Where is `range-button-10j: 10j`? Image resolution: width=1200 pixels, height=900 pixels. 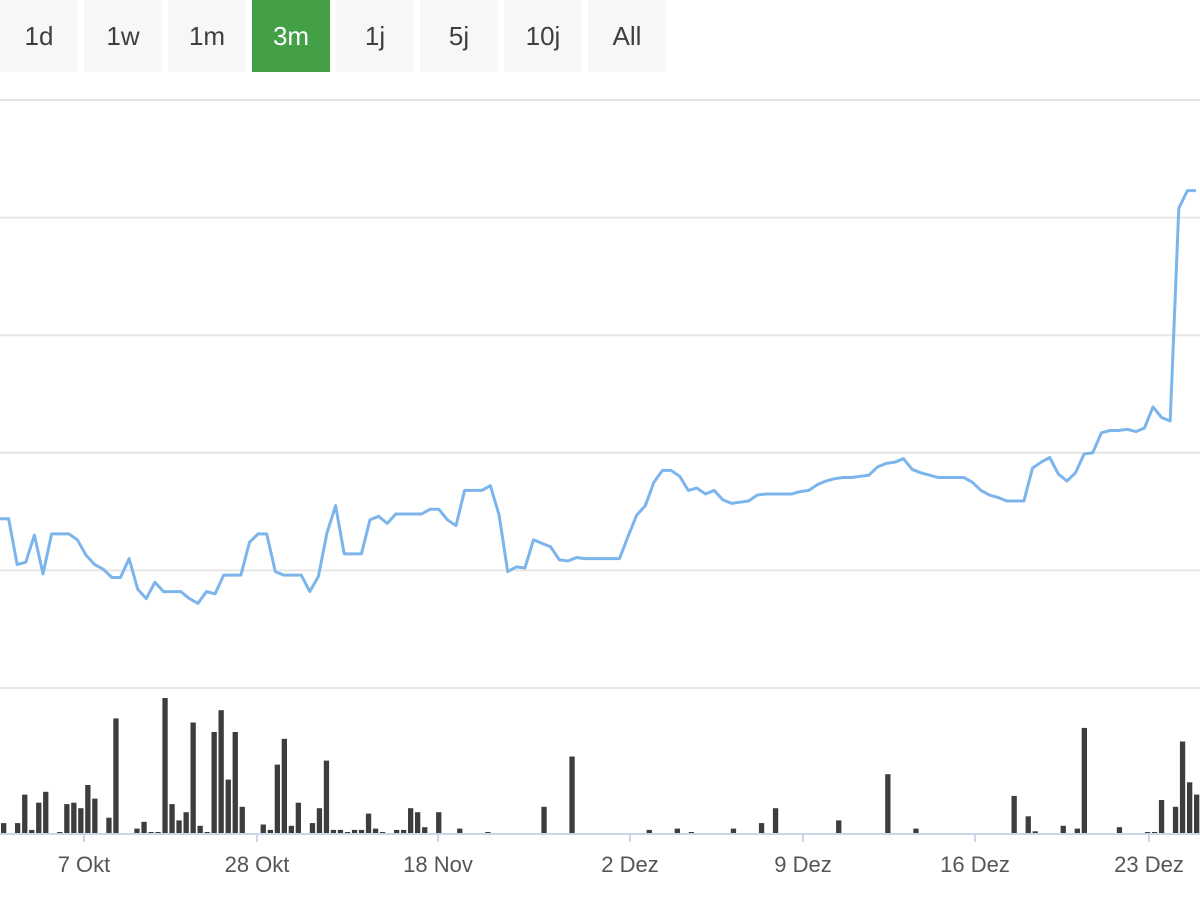
range-button-10j: 10j is located at coordinates (543, 36).